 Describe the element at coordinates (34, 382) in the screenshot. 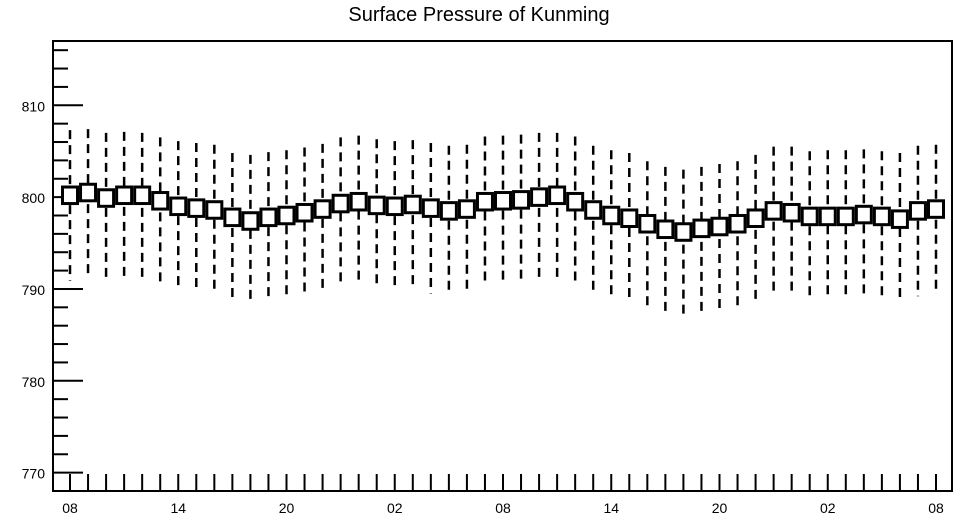

I see `y-tick-label: 780` at that location.